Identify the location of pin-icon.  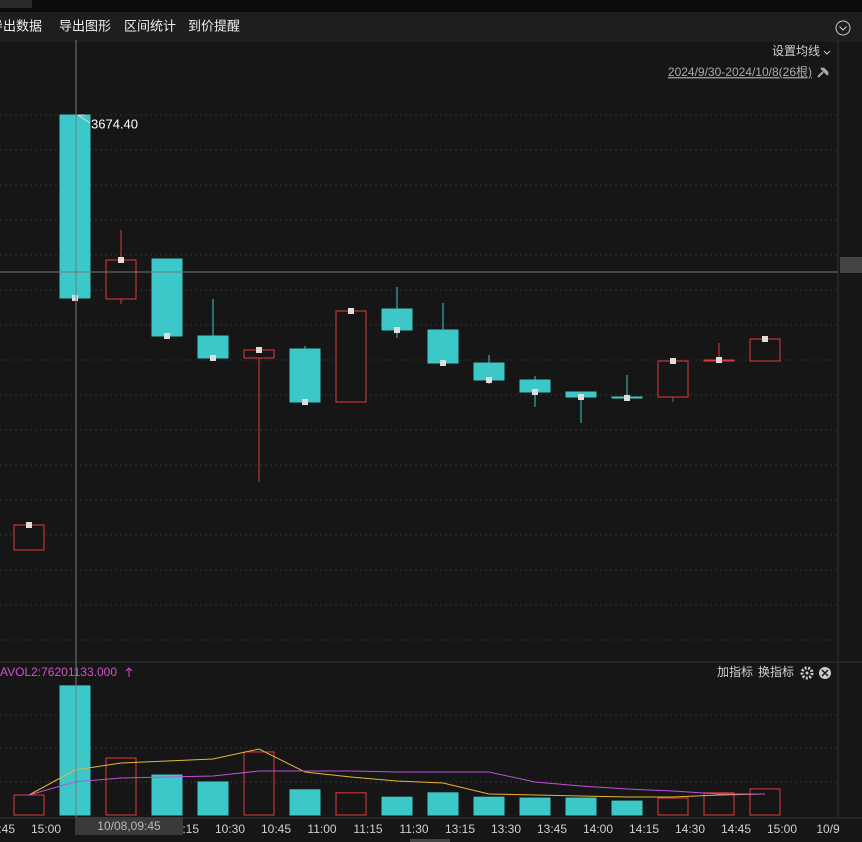
(823, 72).